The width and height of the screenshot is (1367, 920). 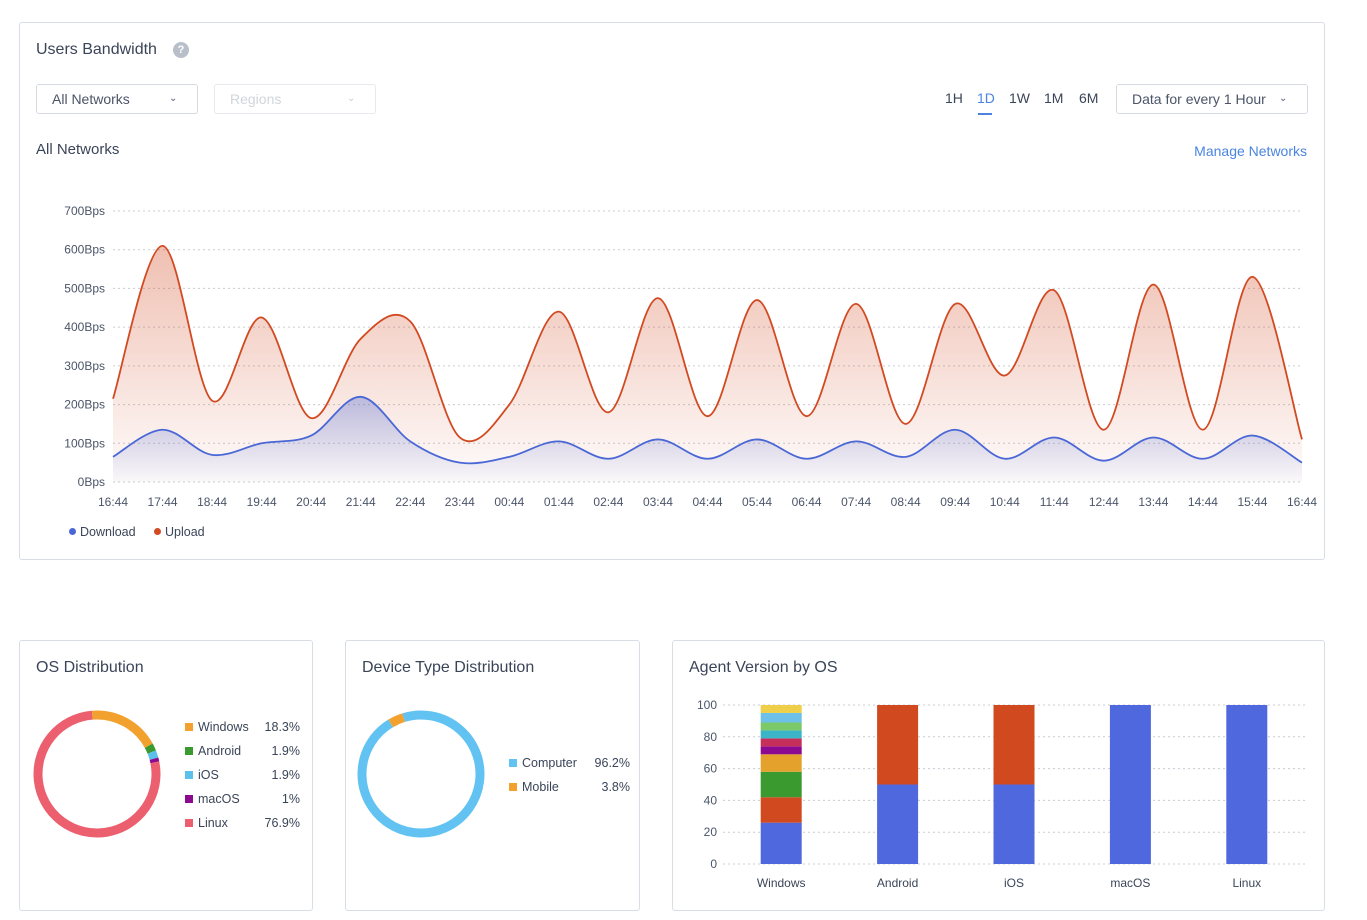 What do you see at coordinates (84, 327) in the screenshot?
I see `y-tick-label: 400Bps` at bounding box center [84, 327].